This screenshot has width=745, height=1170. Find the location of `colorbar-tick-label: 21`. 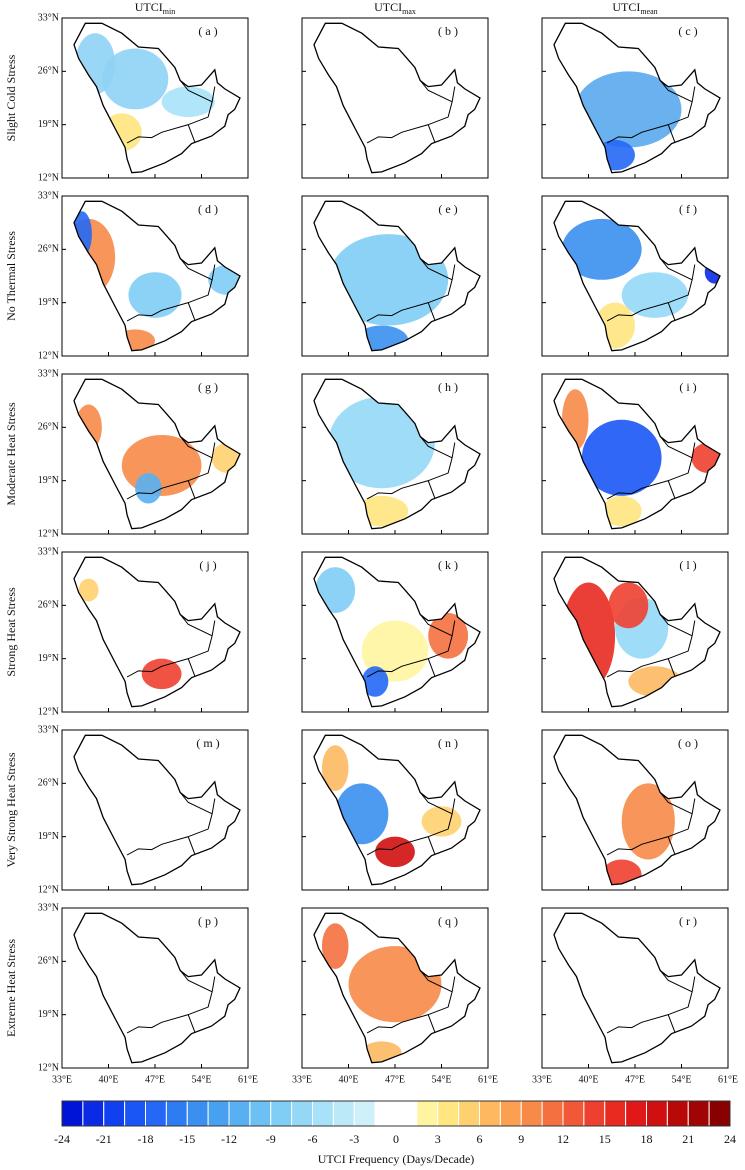

colorbar-tick-label: 21 is located at coordinates (688, 1139).